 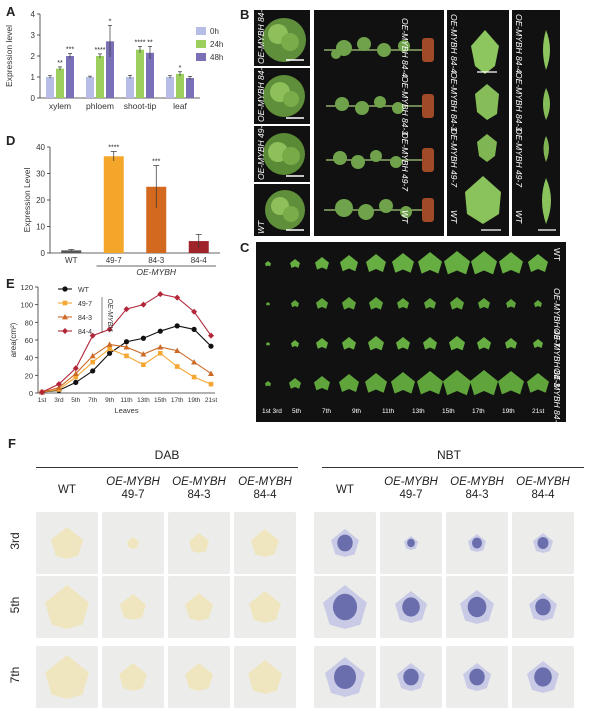 I want to click on x-tick-label: 1st, so click(x=42, y=400).